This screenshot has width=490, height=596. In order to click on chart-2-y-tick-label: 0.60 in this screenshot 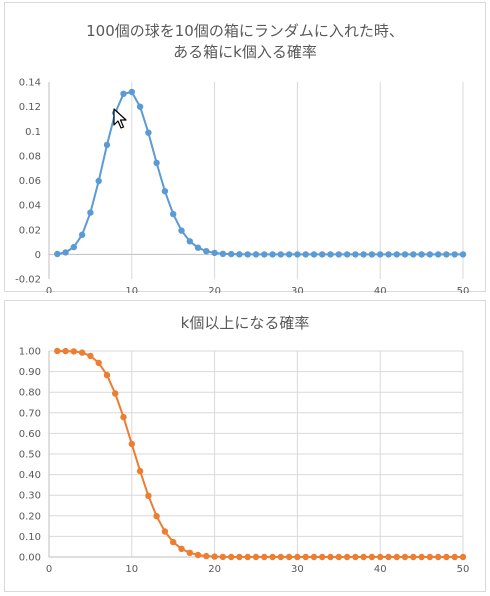, I will do `click(30, 434)`.